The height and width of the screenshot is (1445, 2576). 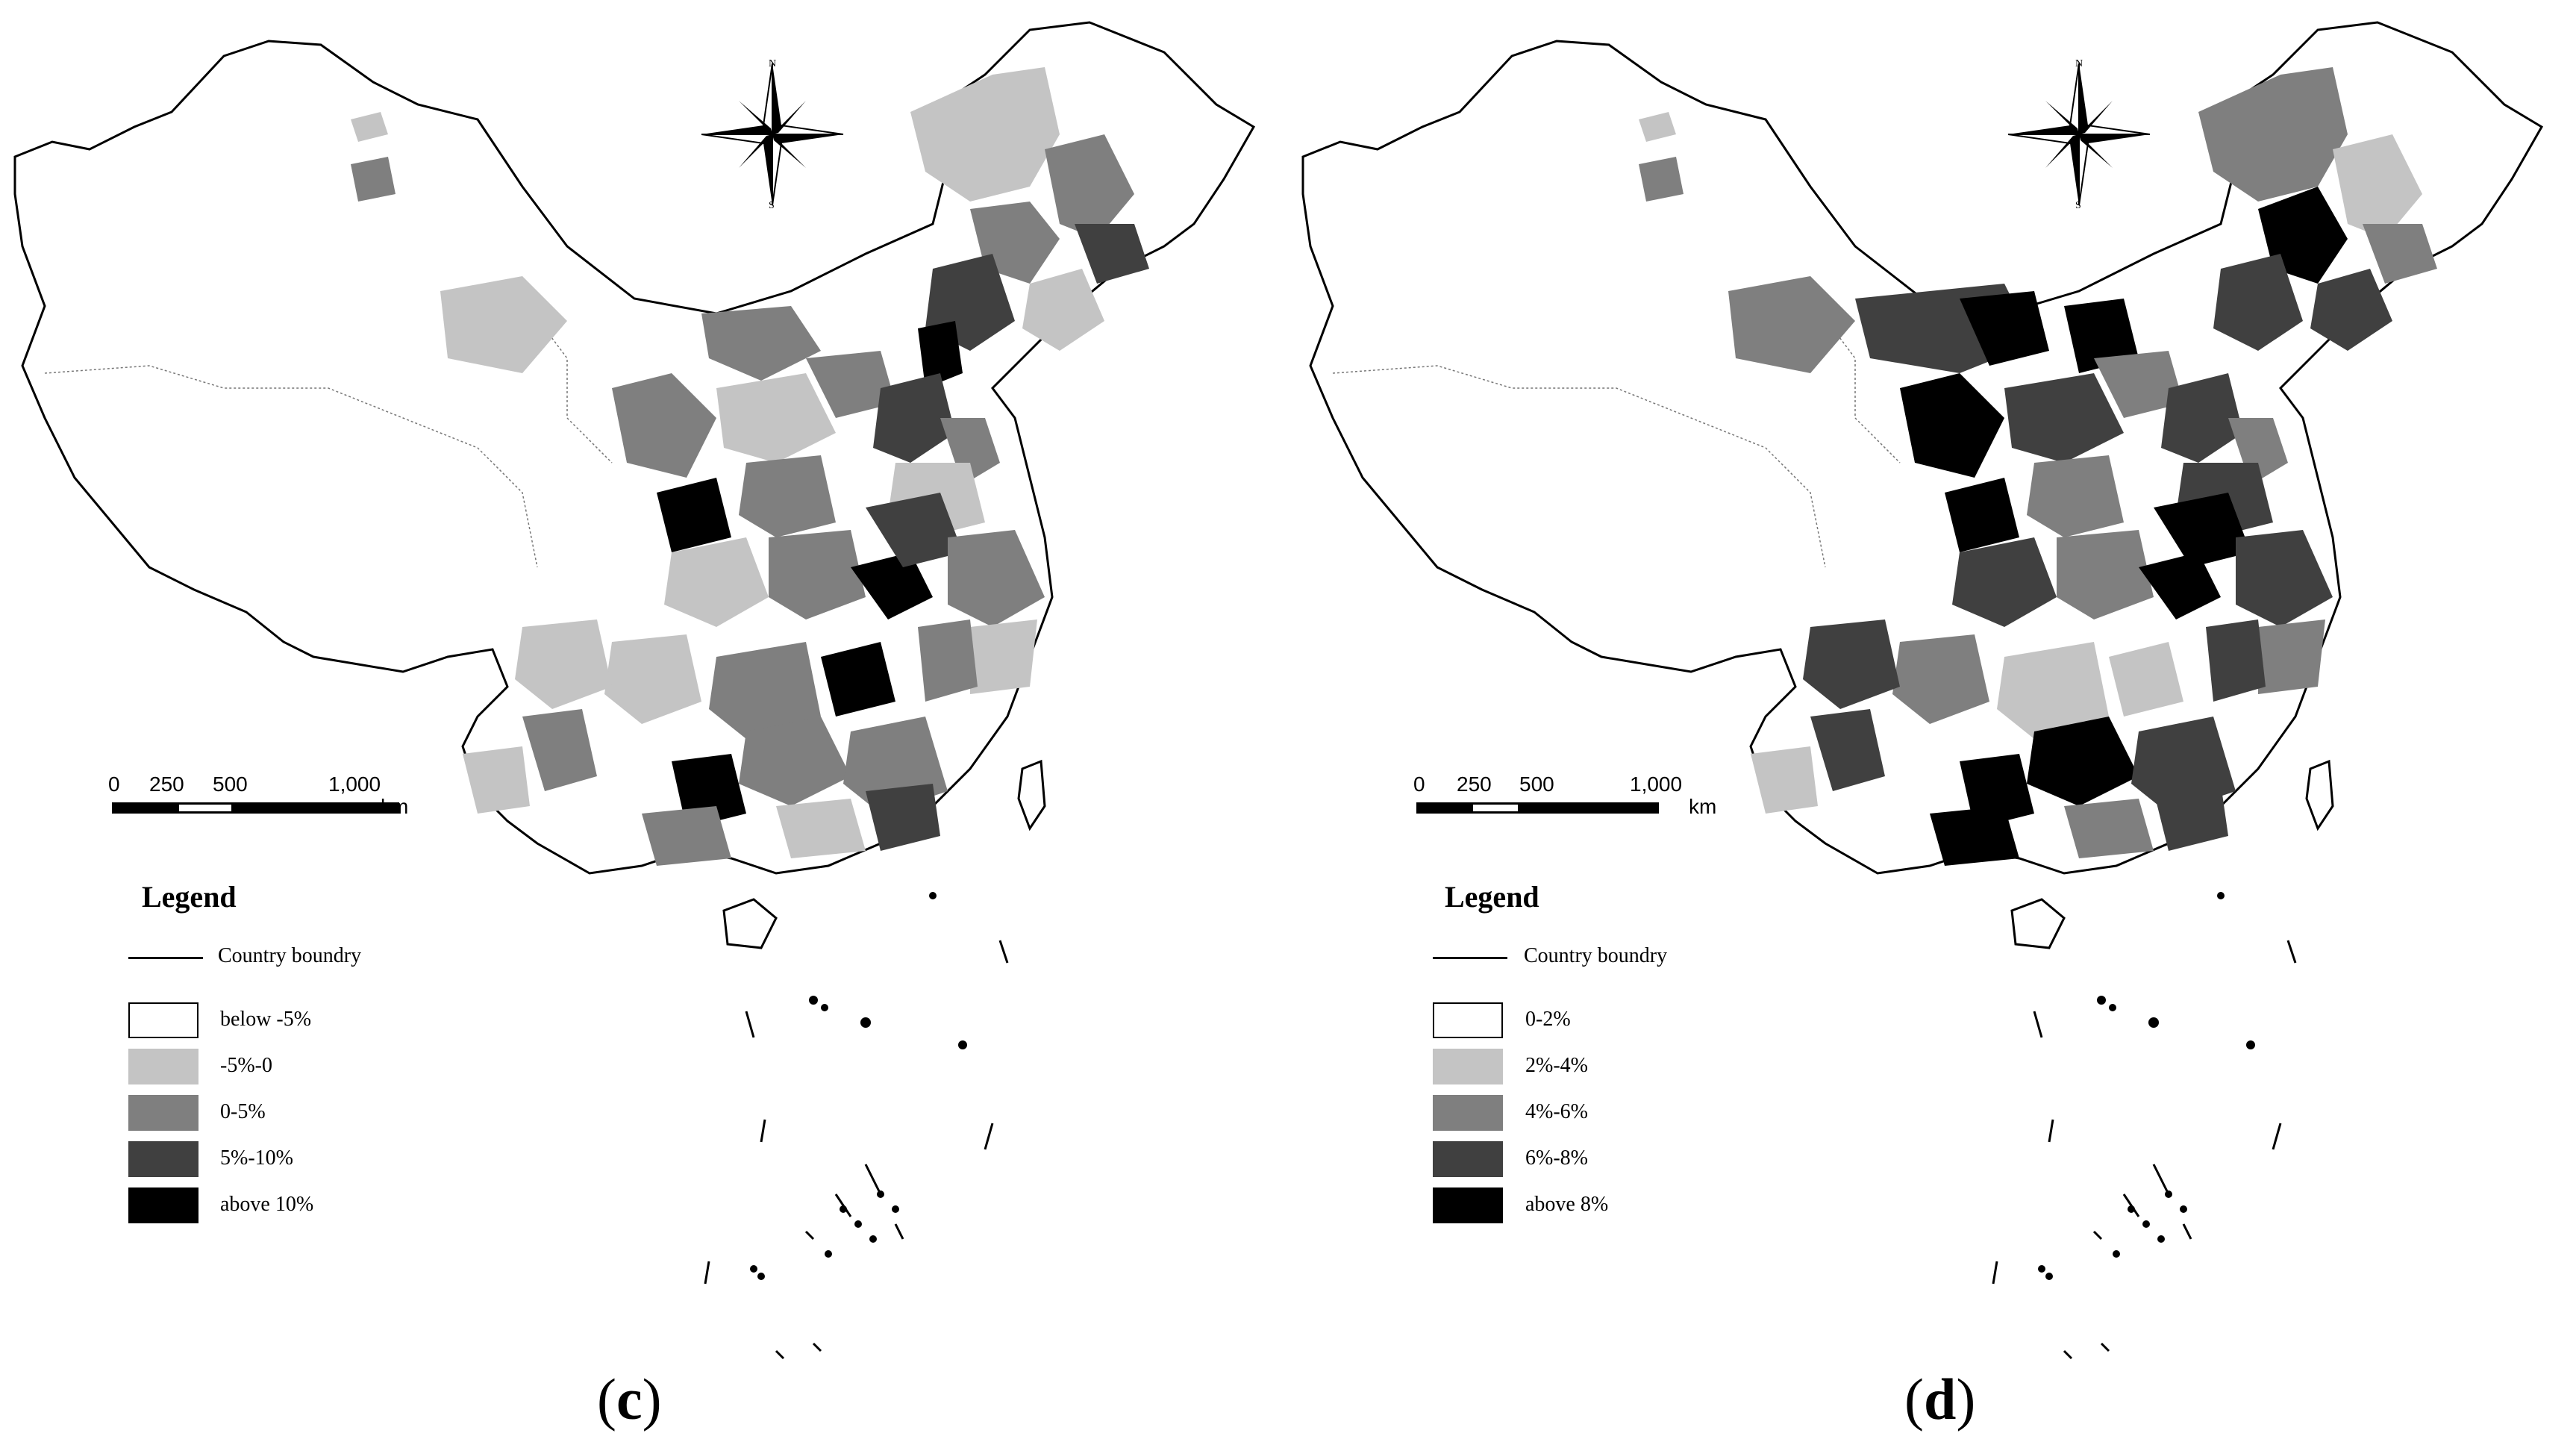 I want to click on legend-label-5: above 8%, so click(x=1567, y=1204).